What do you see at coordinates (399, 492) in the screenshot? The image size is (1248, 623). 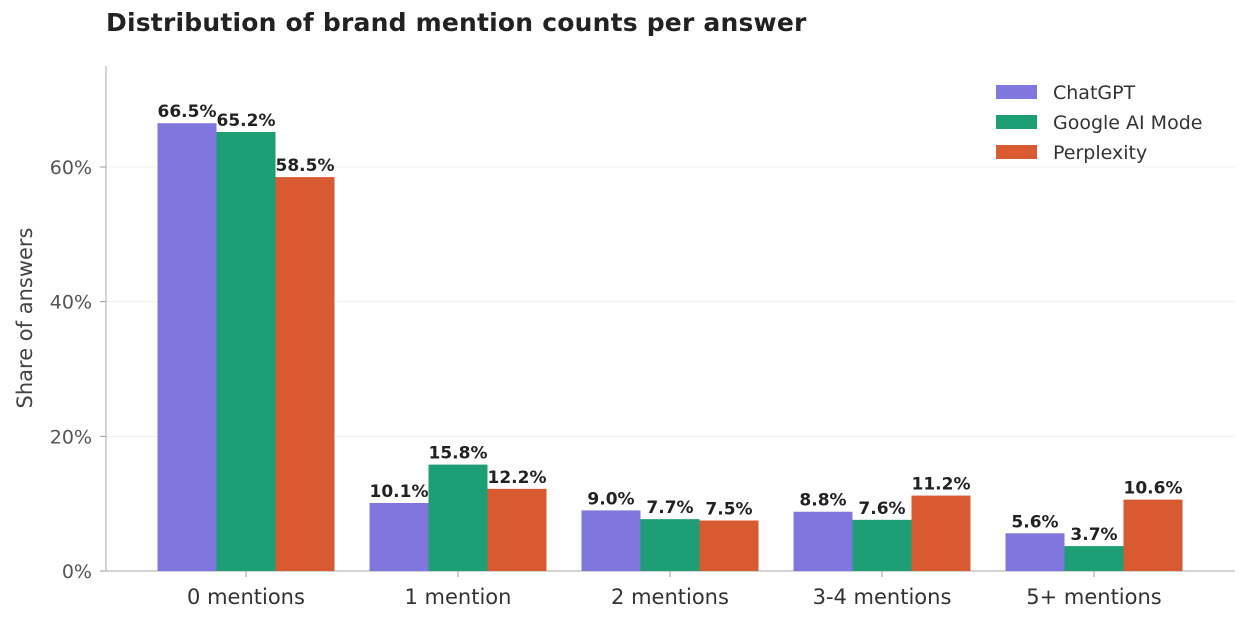 I see `bar-value-label: 10.1%` at bounding box center [399, 492].